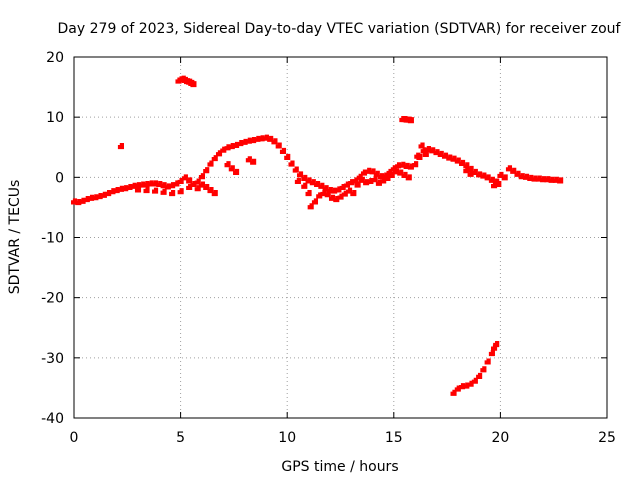  Describe the element at coordinates (339, 467) in the screenshot. I see `x-axis-label: GPS time / hours` at that location.